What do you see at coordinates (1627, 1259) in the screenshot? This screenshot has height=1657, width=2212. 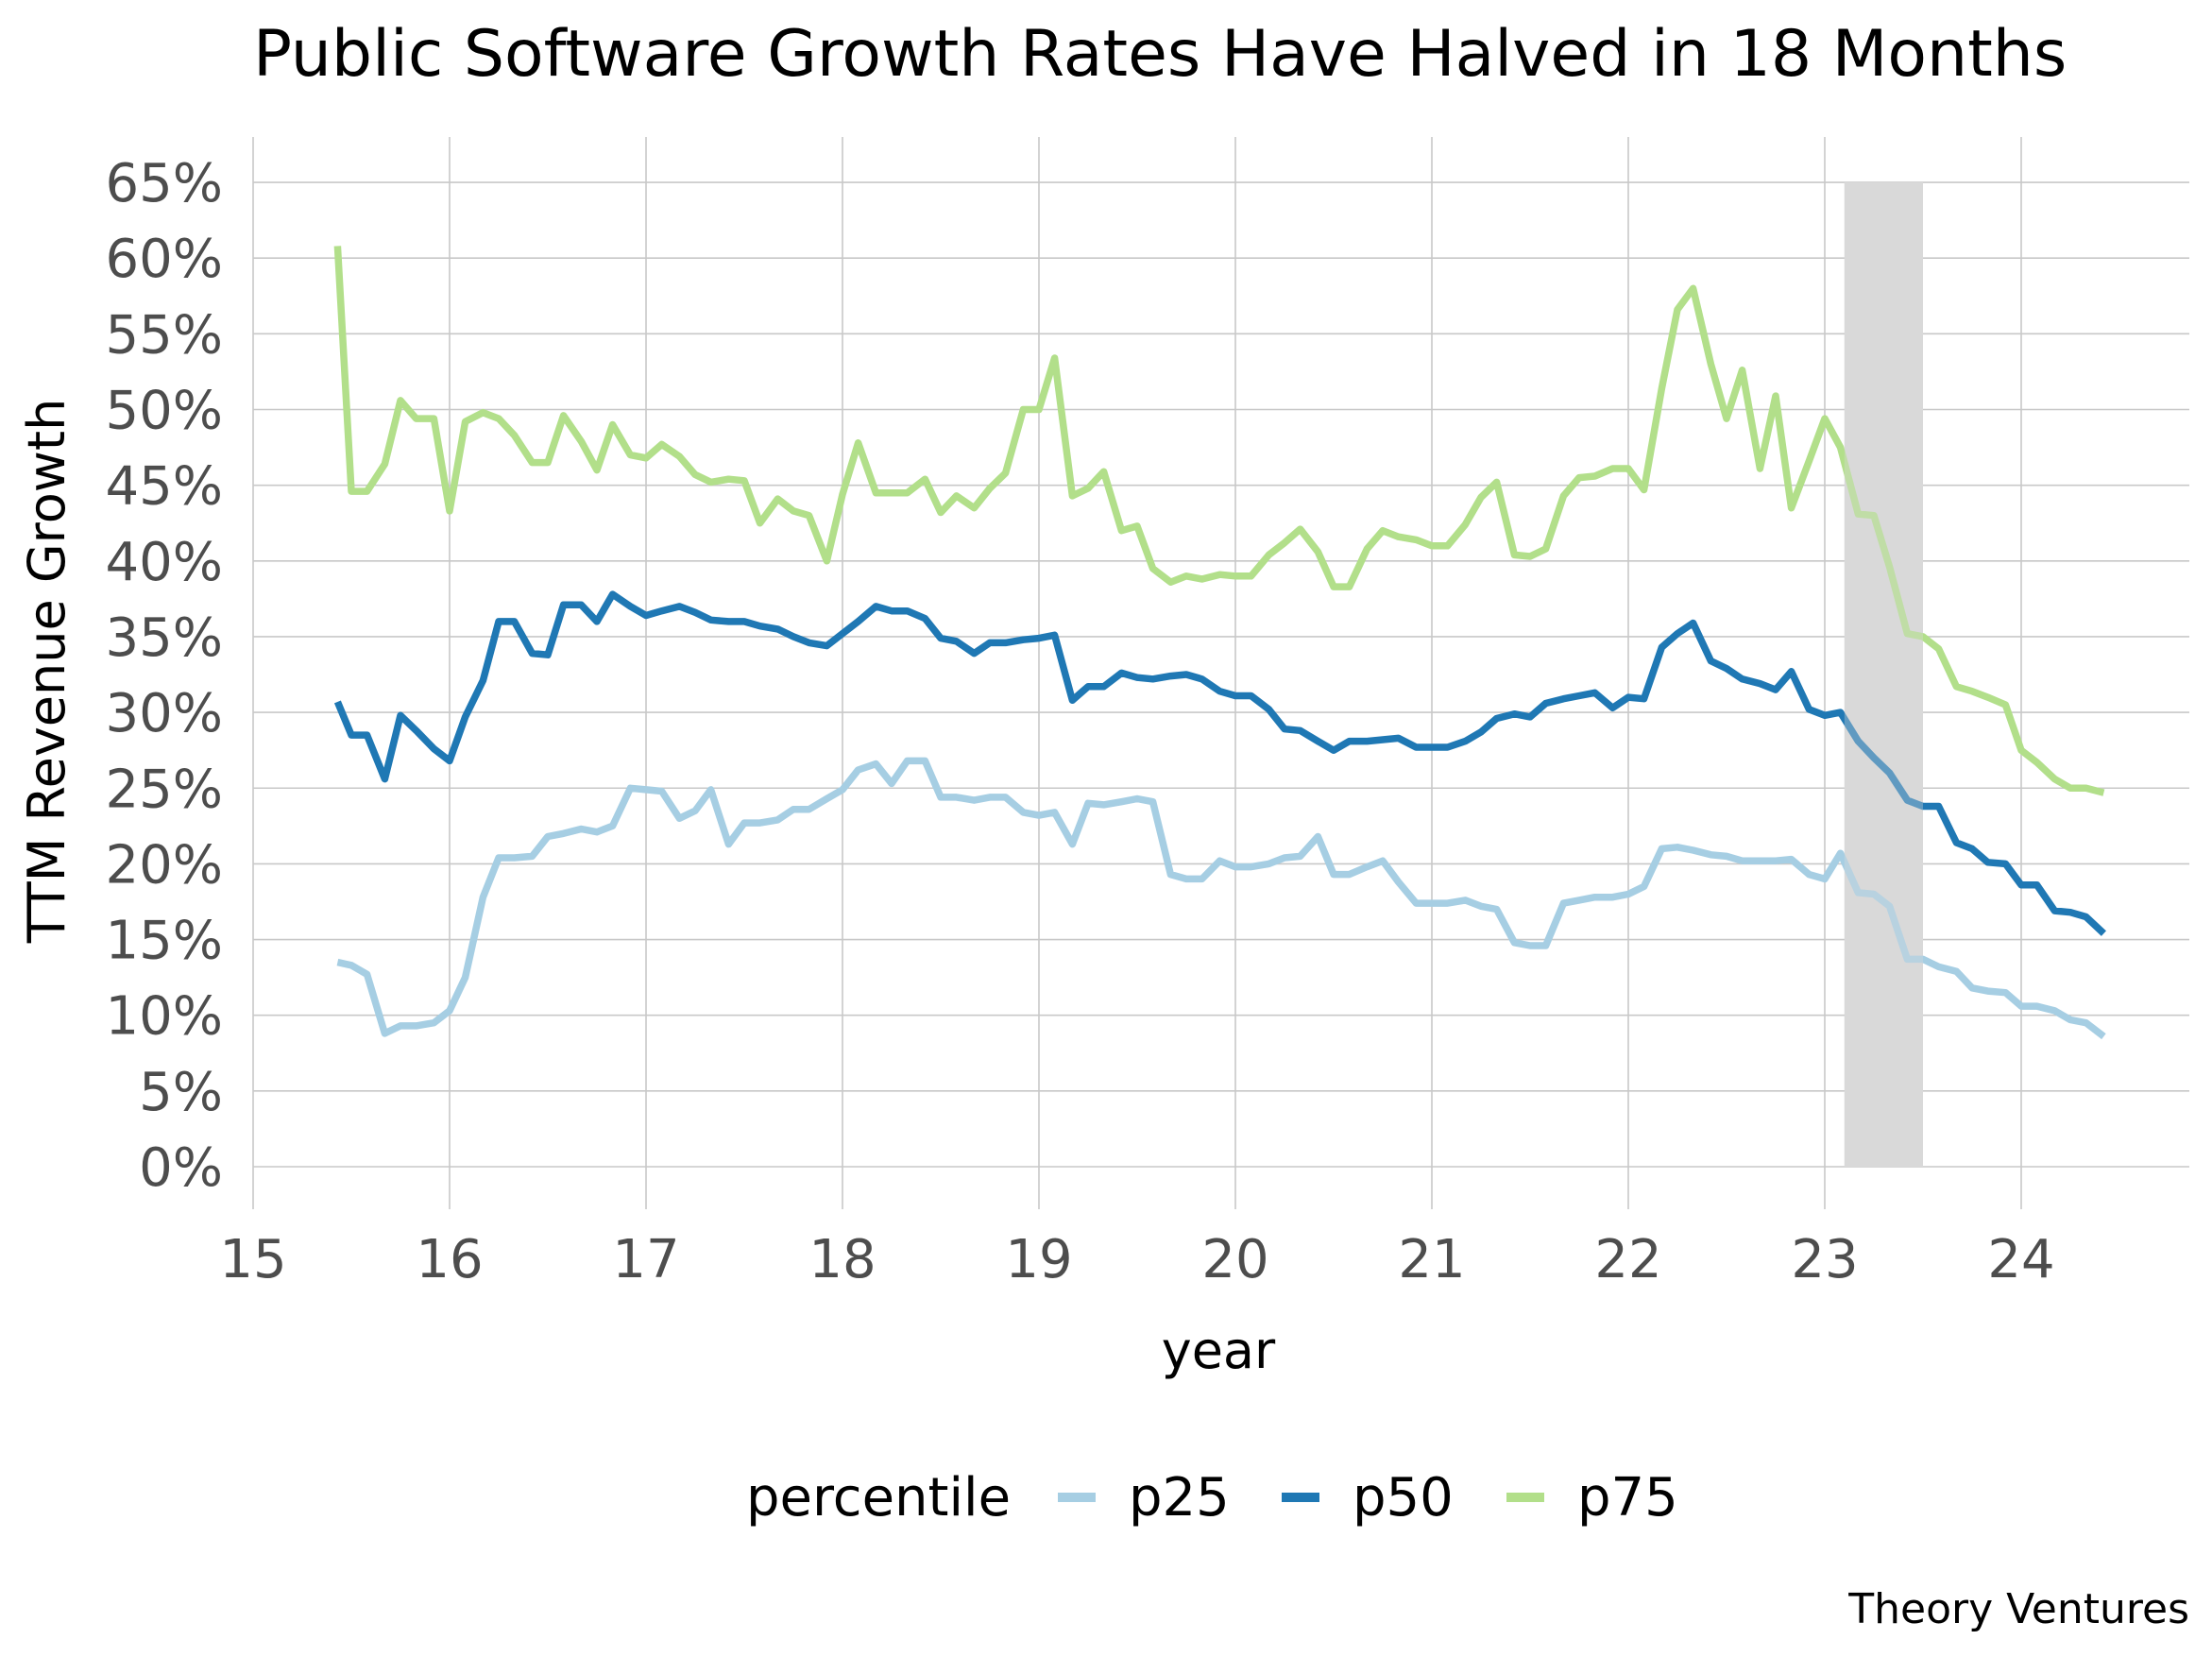 I see `x-tick-label: 22` at bounding box center [1627, 1259].